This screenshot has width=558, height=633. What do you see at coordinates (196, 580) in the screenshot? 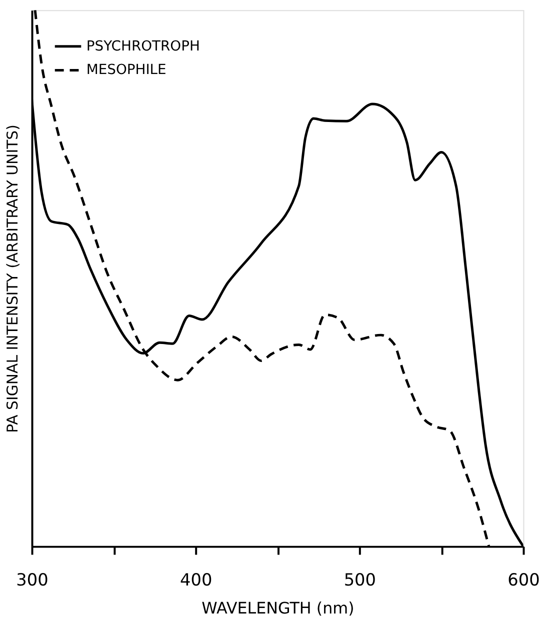
I see `x-tick-label: 400` at bounding box center [196, 580].